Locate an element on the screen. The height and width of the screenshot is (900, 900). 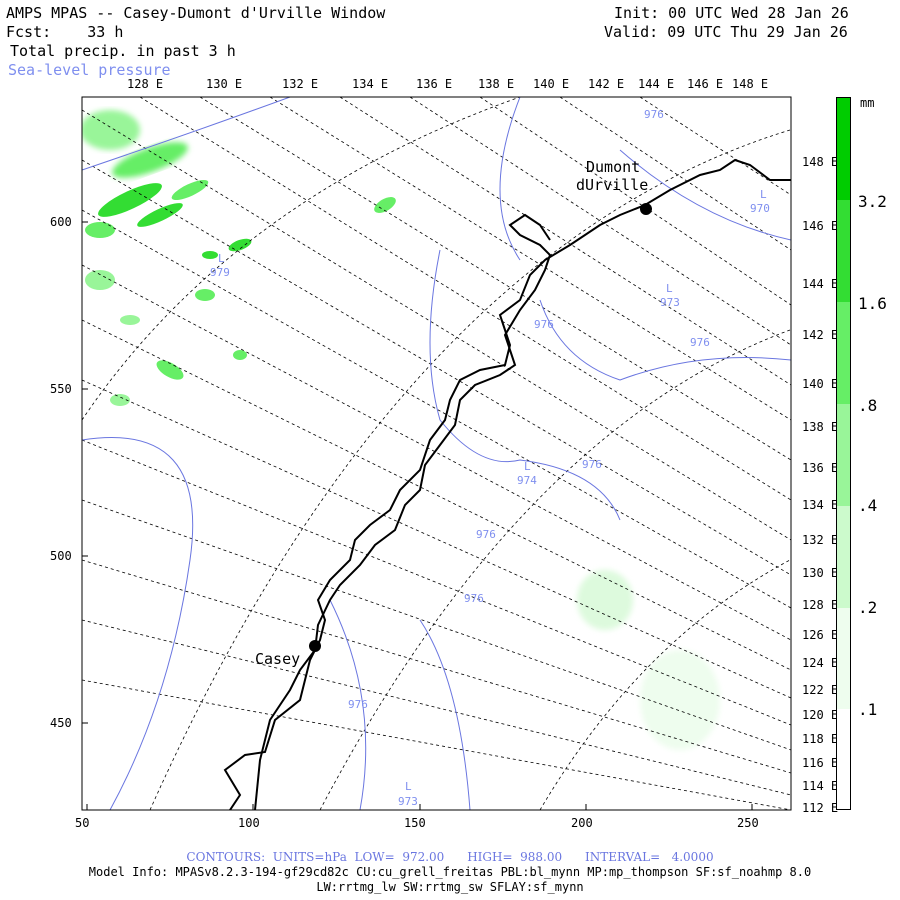
contour-label: 970 is located at coordinates (760, 208).